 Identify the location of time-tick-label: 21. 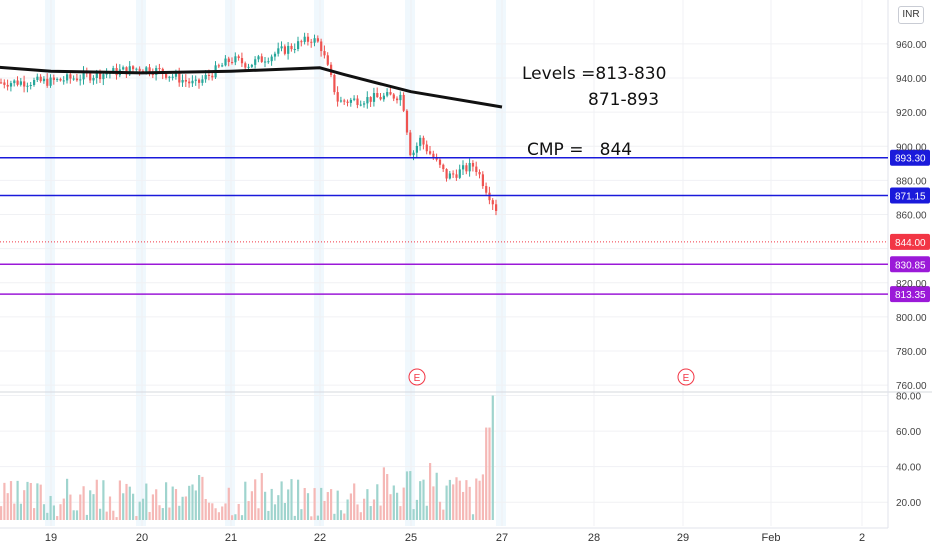
(231, 538).